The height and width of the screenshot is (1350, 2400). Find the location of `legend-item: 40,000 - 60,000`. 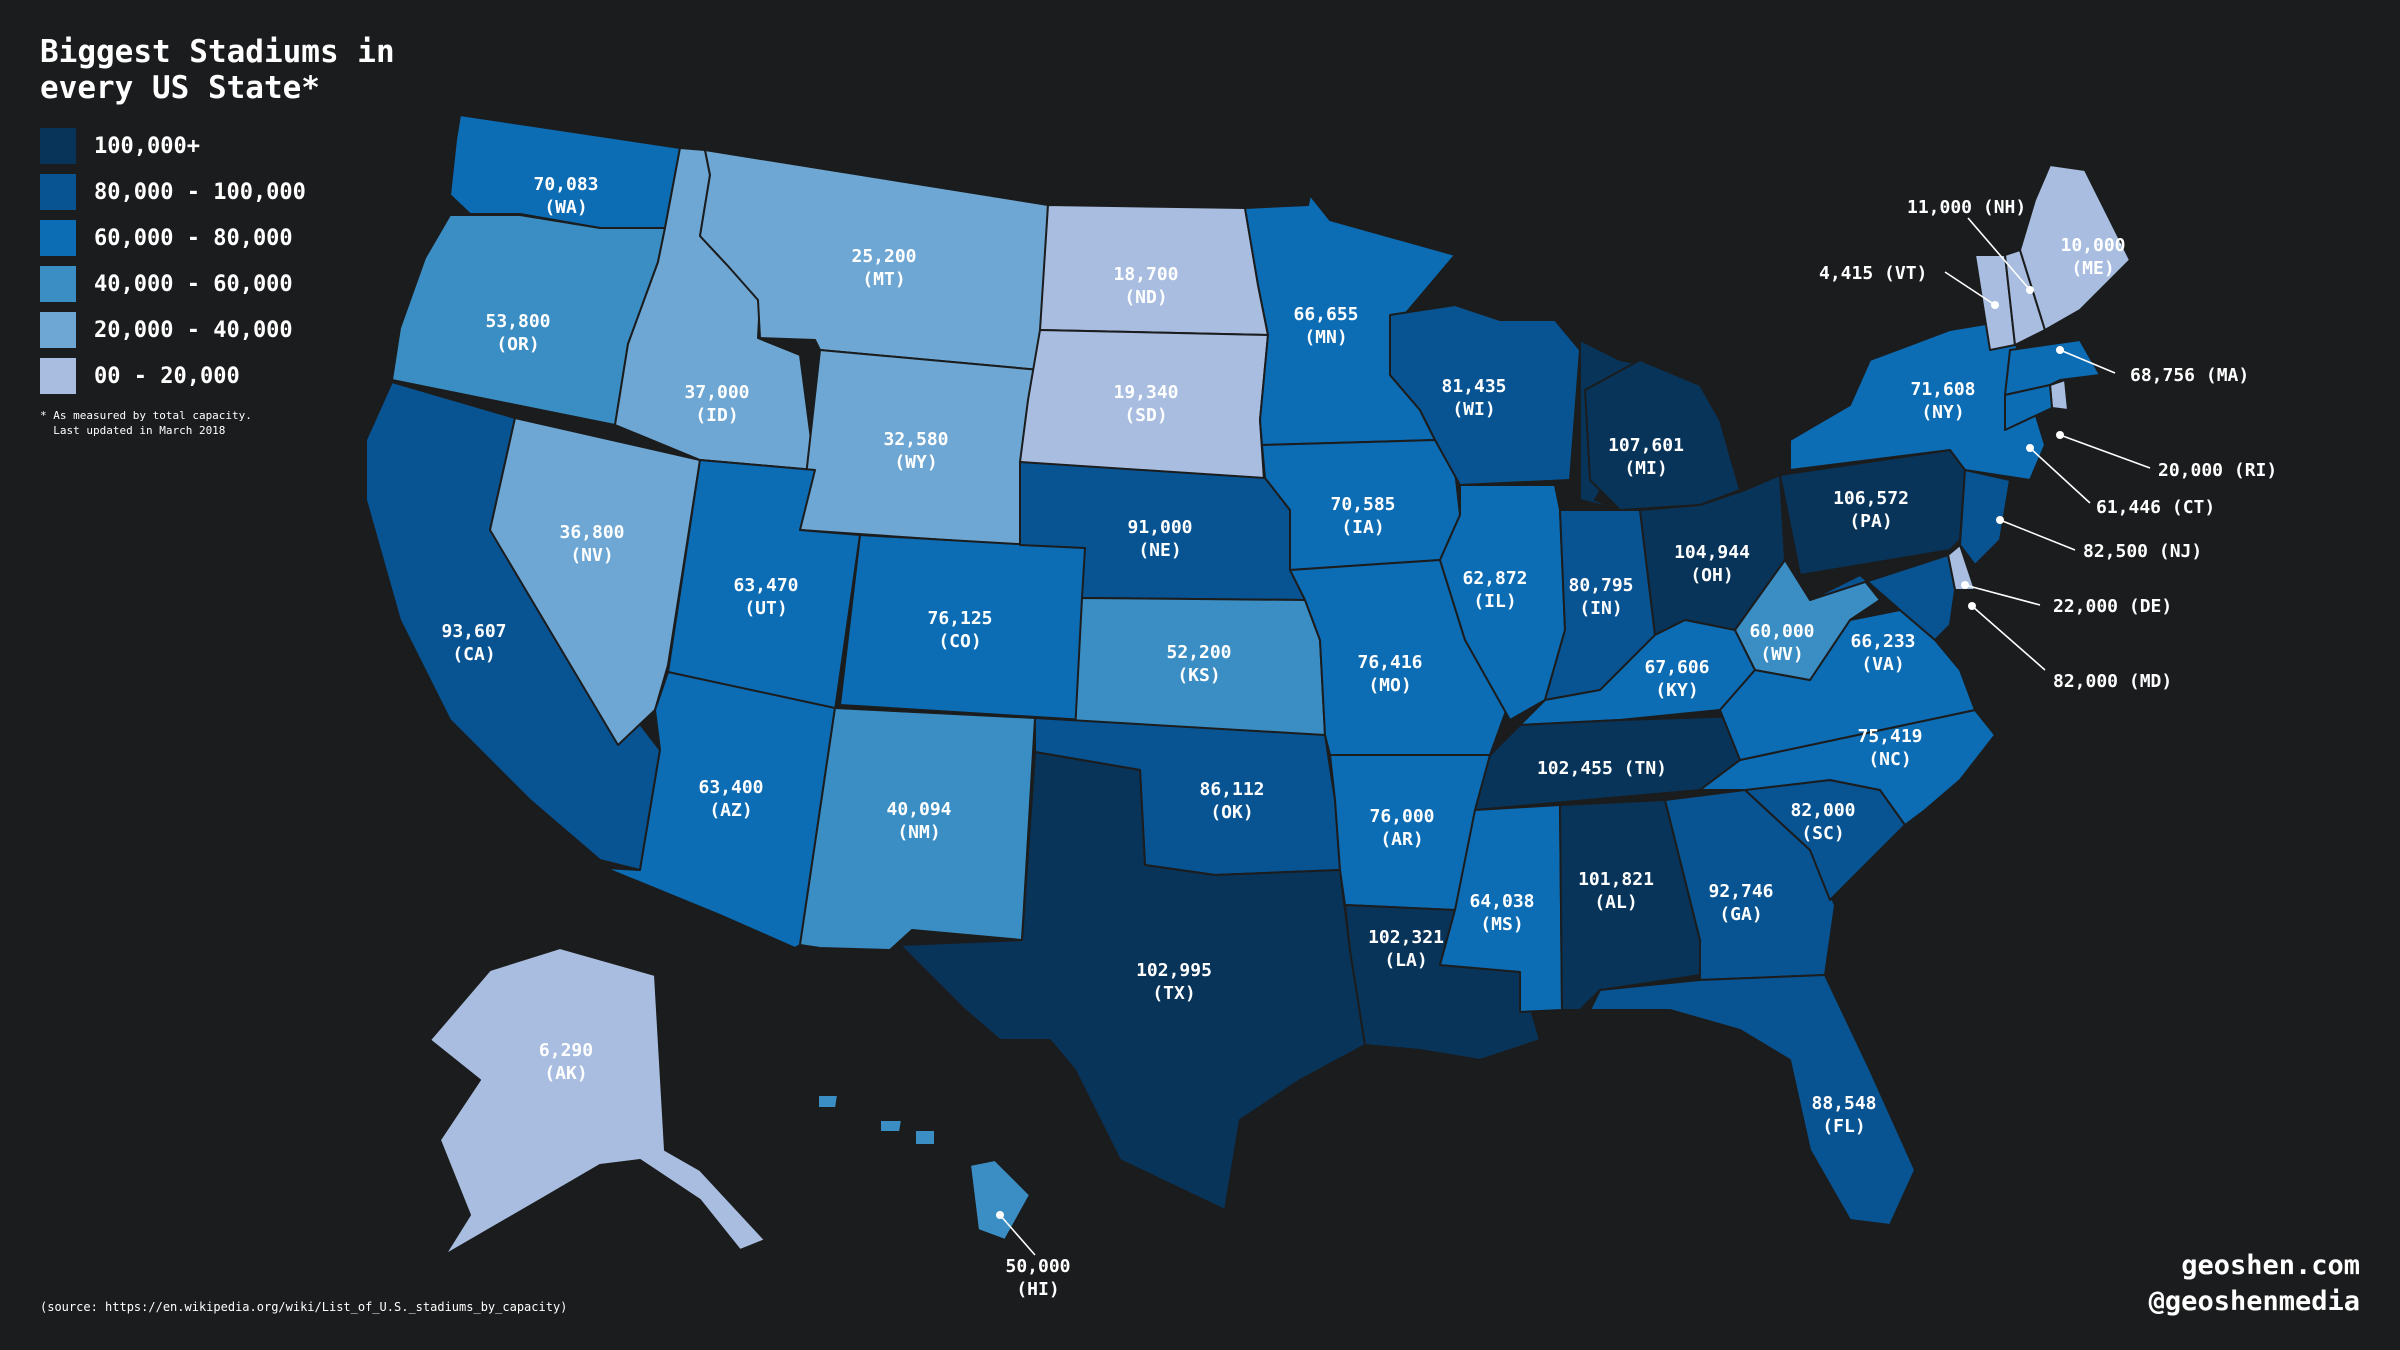

legend-item: 40,000 - 60,000 is located at coordinates (173, 284).